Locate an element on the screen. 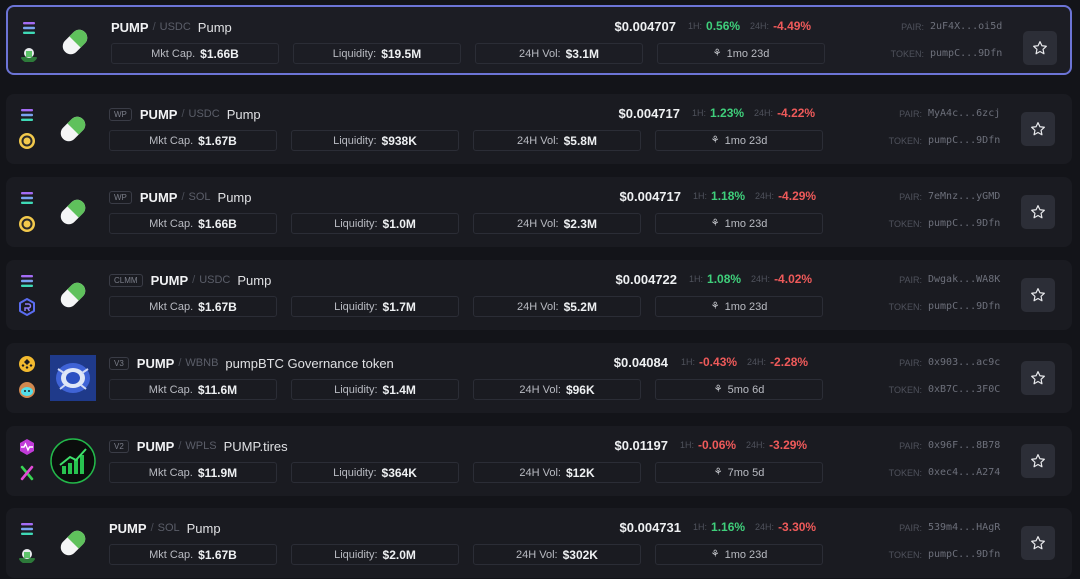  raydium-icon is located at coordinates (29, 55).